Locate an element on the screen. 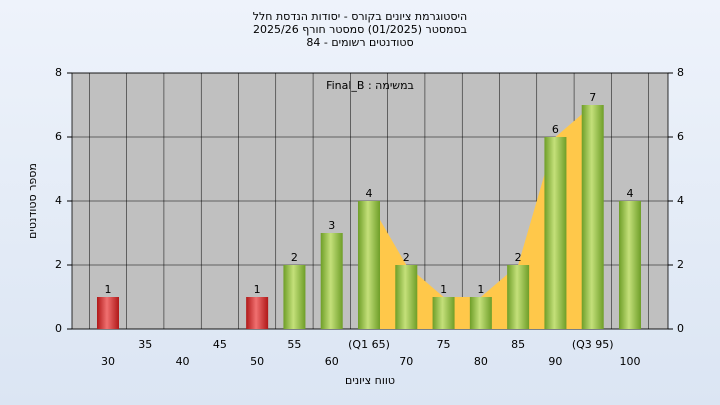 Image resolution: width=720 pixels, height=405 pixels. x-tick-label: 75 is located at coordinates (444, 344).